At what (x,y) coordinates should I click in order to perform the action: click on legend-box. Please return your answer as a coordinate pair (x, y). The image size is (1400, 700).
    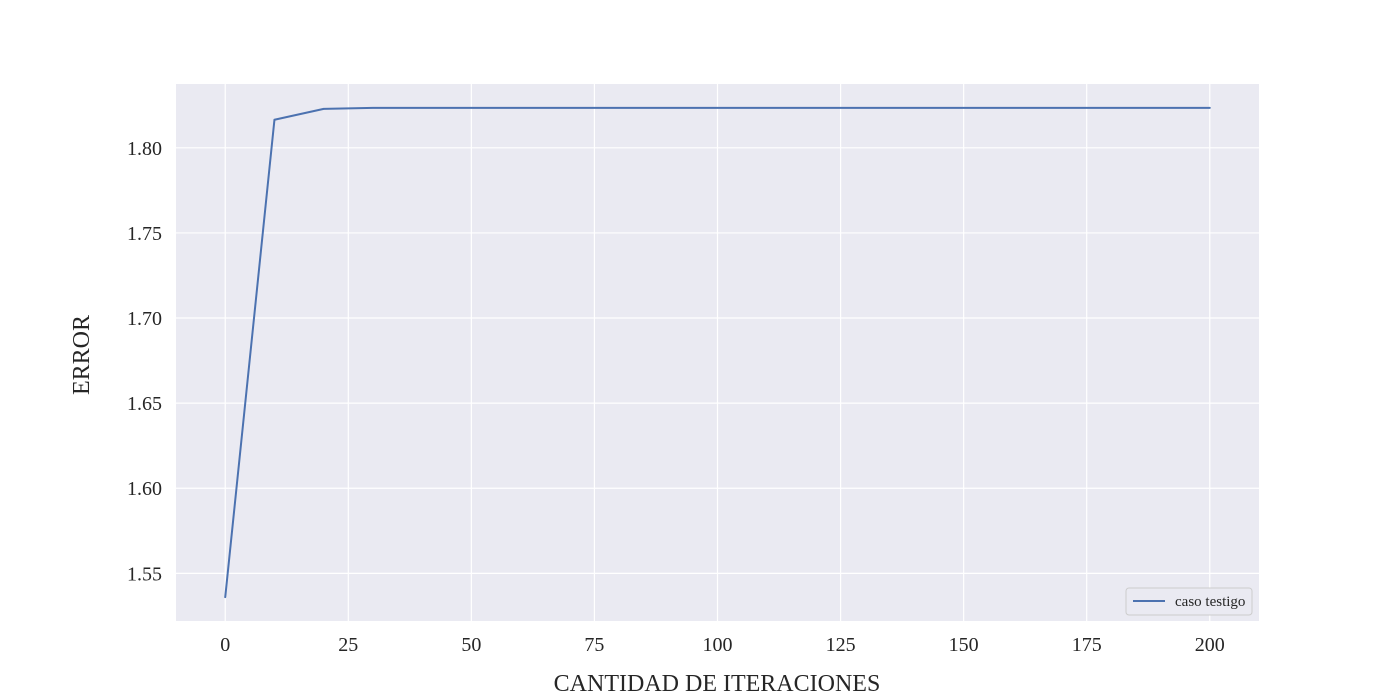
    Looking at the image, I should click on (1189, 601).